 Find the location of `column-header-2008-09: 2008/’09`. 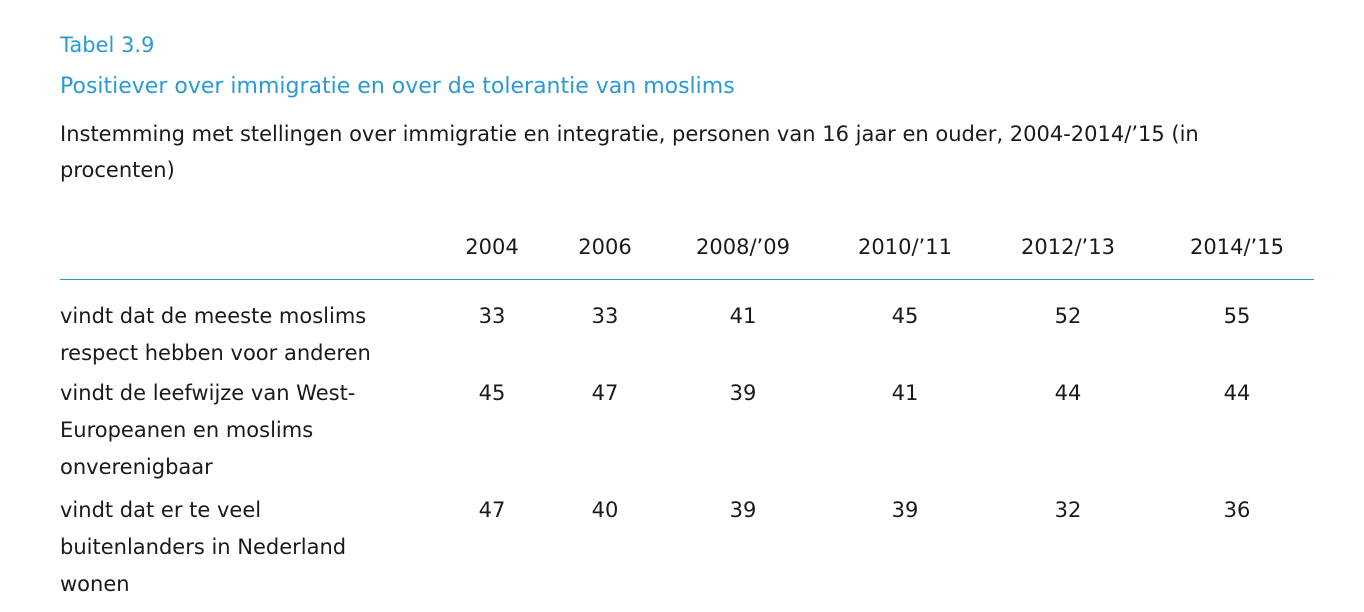

column-header-2008-09: 2008/’09 is located at coordinates (743, 247).